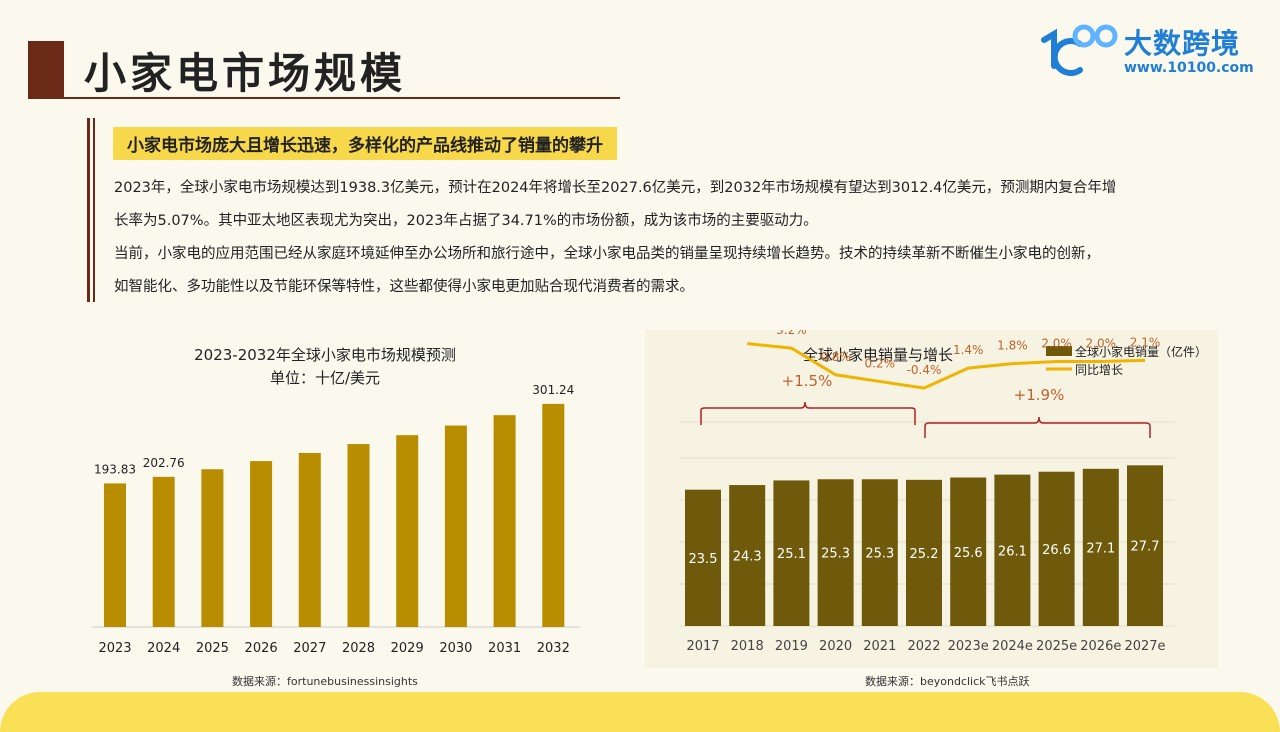 The width and height of the screenshot is (1280, 732). What do you see at coordinates (878, 355) in the screenshot?
I see `chart2-title: 全球小家电销量与增长` at bounding box center [878, 355].